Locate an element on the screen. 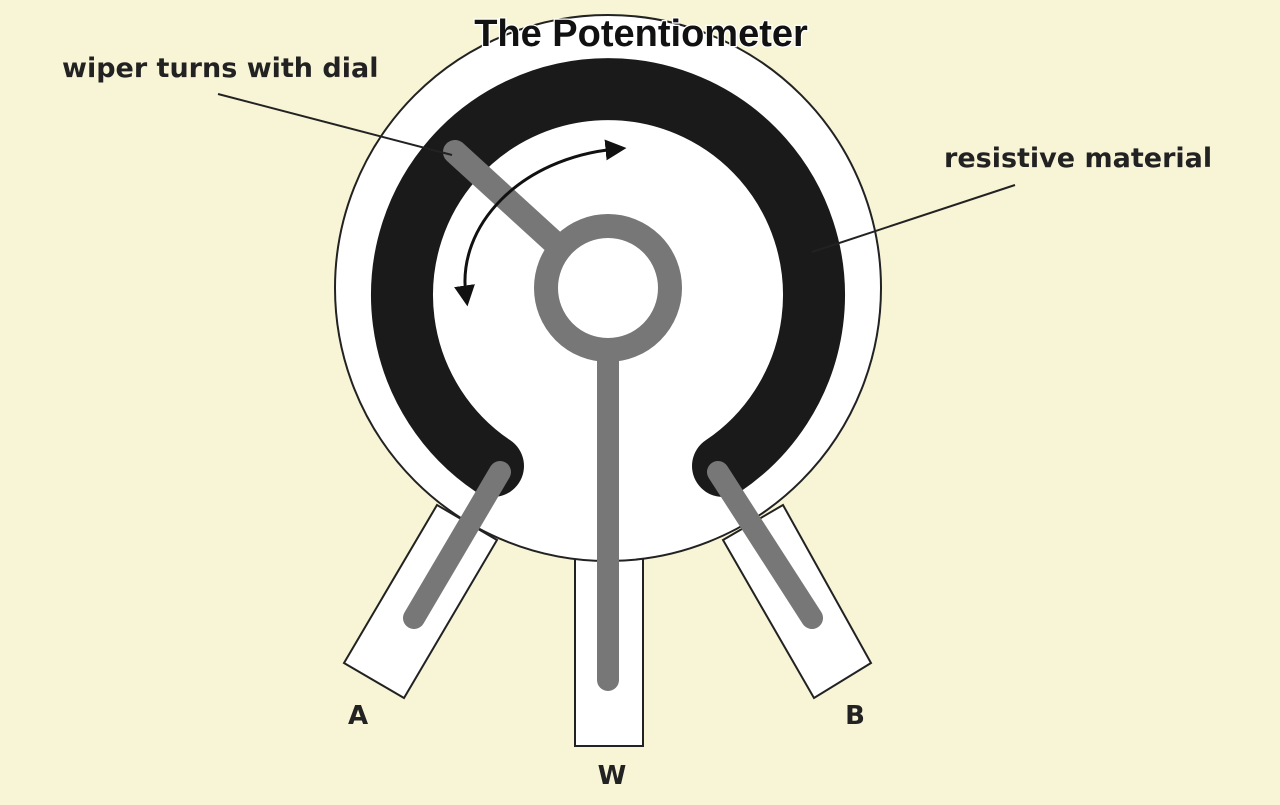 The width and height of the screenshot is (1280, 805). lead-trace-a is located at coordinates (457, 545).